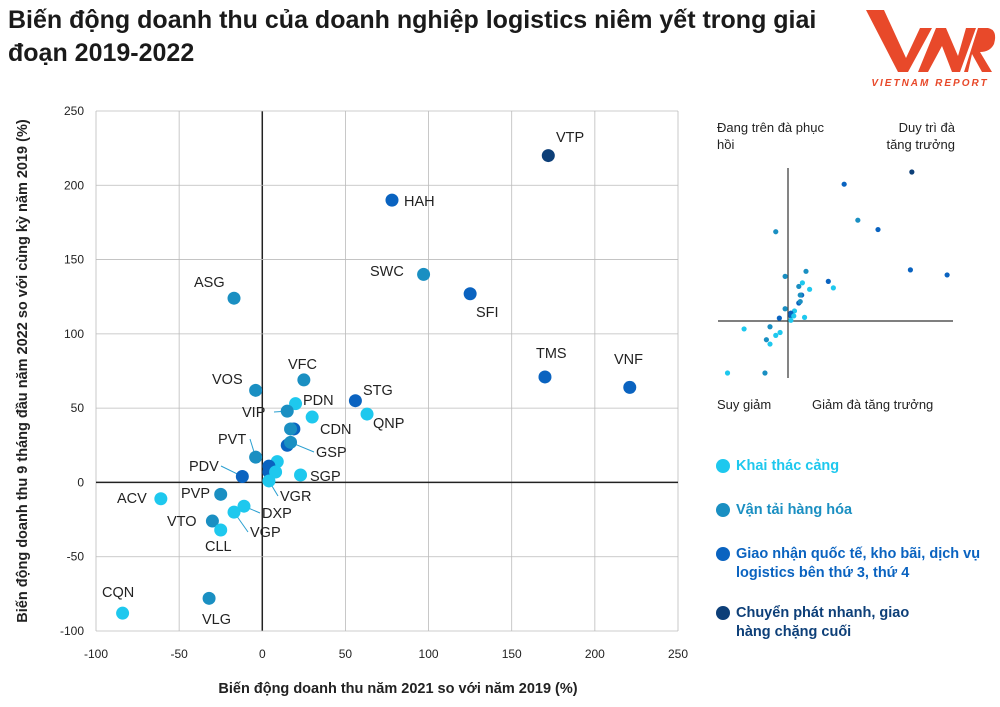 Image resolution: width=1000 pixels, height=707 pixels. Describe the element at coordinates (291, 442) in the screenshot. I see `data-point-gsp` at that location.